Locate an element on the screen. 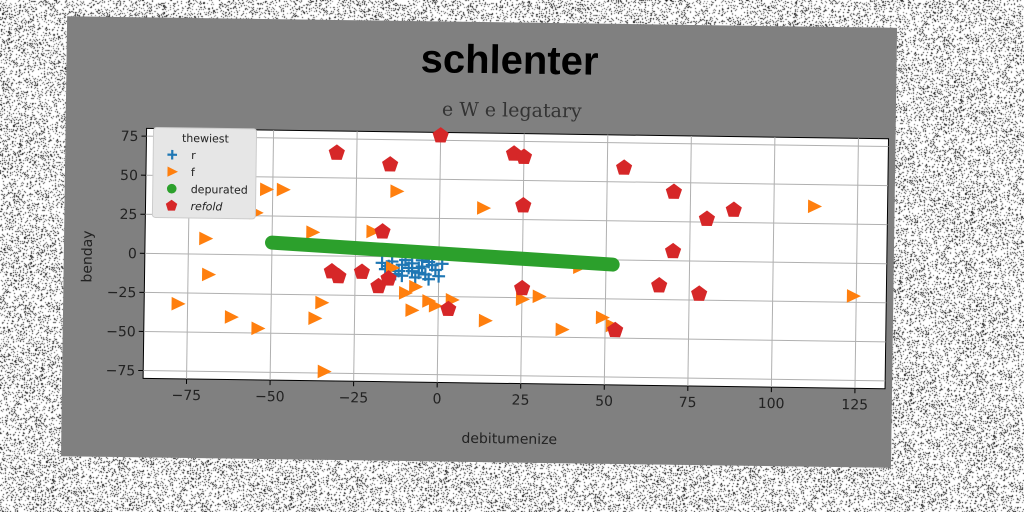 The width and height of the screenshot is (1024, 512). legend-marker-refold is located at coordinates (171, 205).